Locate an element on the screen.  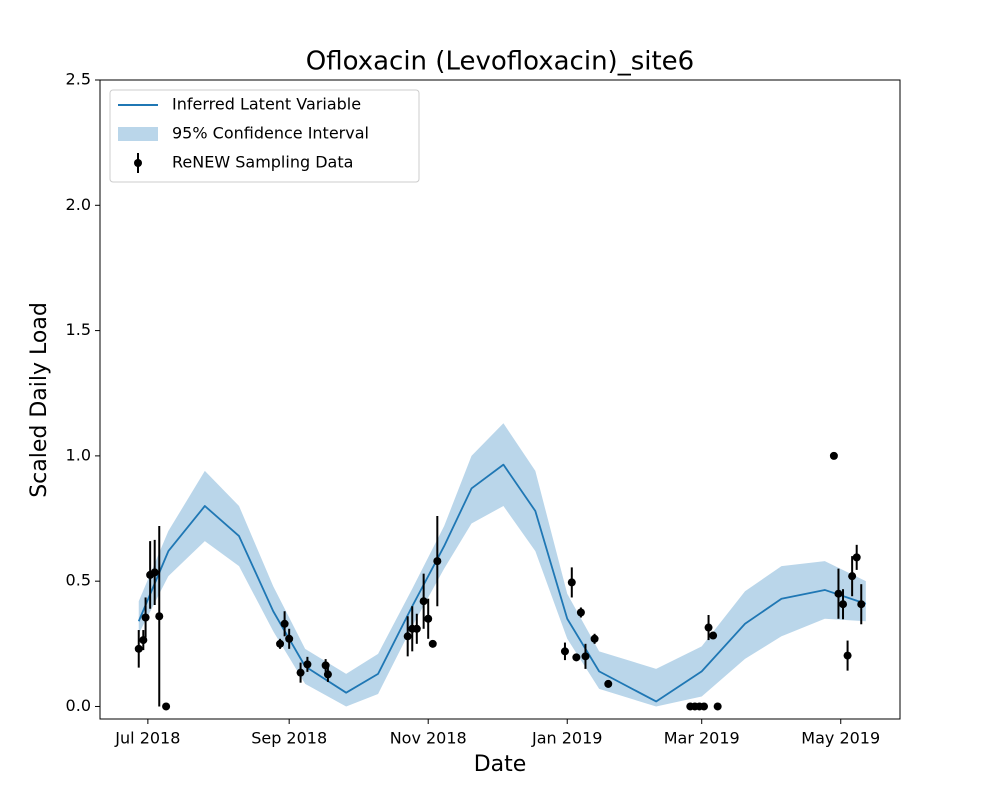
y-tick-label: 2.5 is located at coordinates (78, 79).